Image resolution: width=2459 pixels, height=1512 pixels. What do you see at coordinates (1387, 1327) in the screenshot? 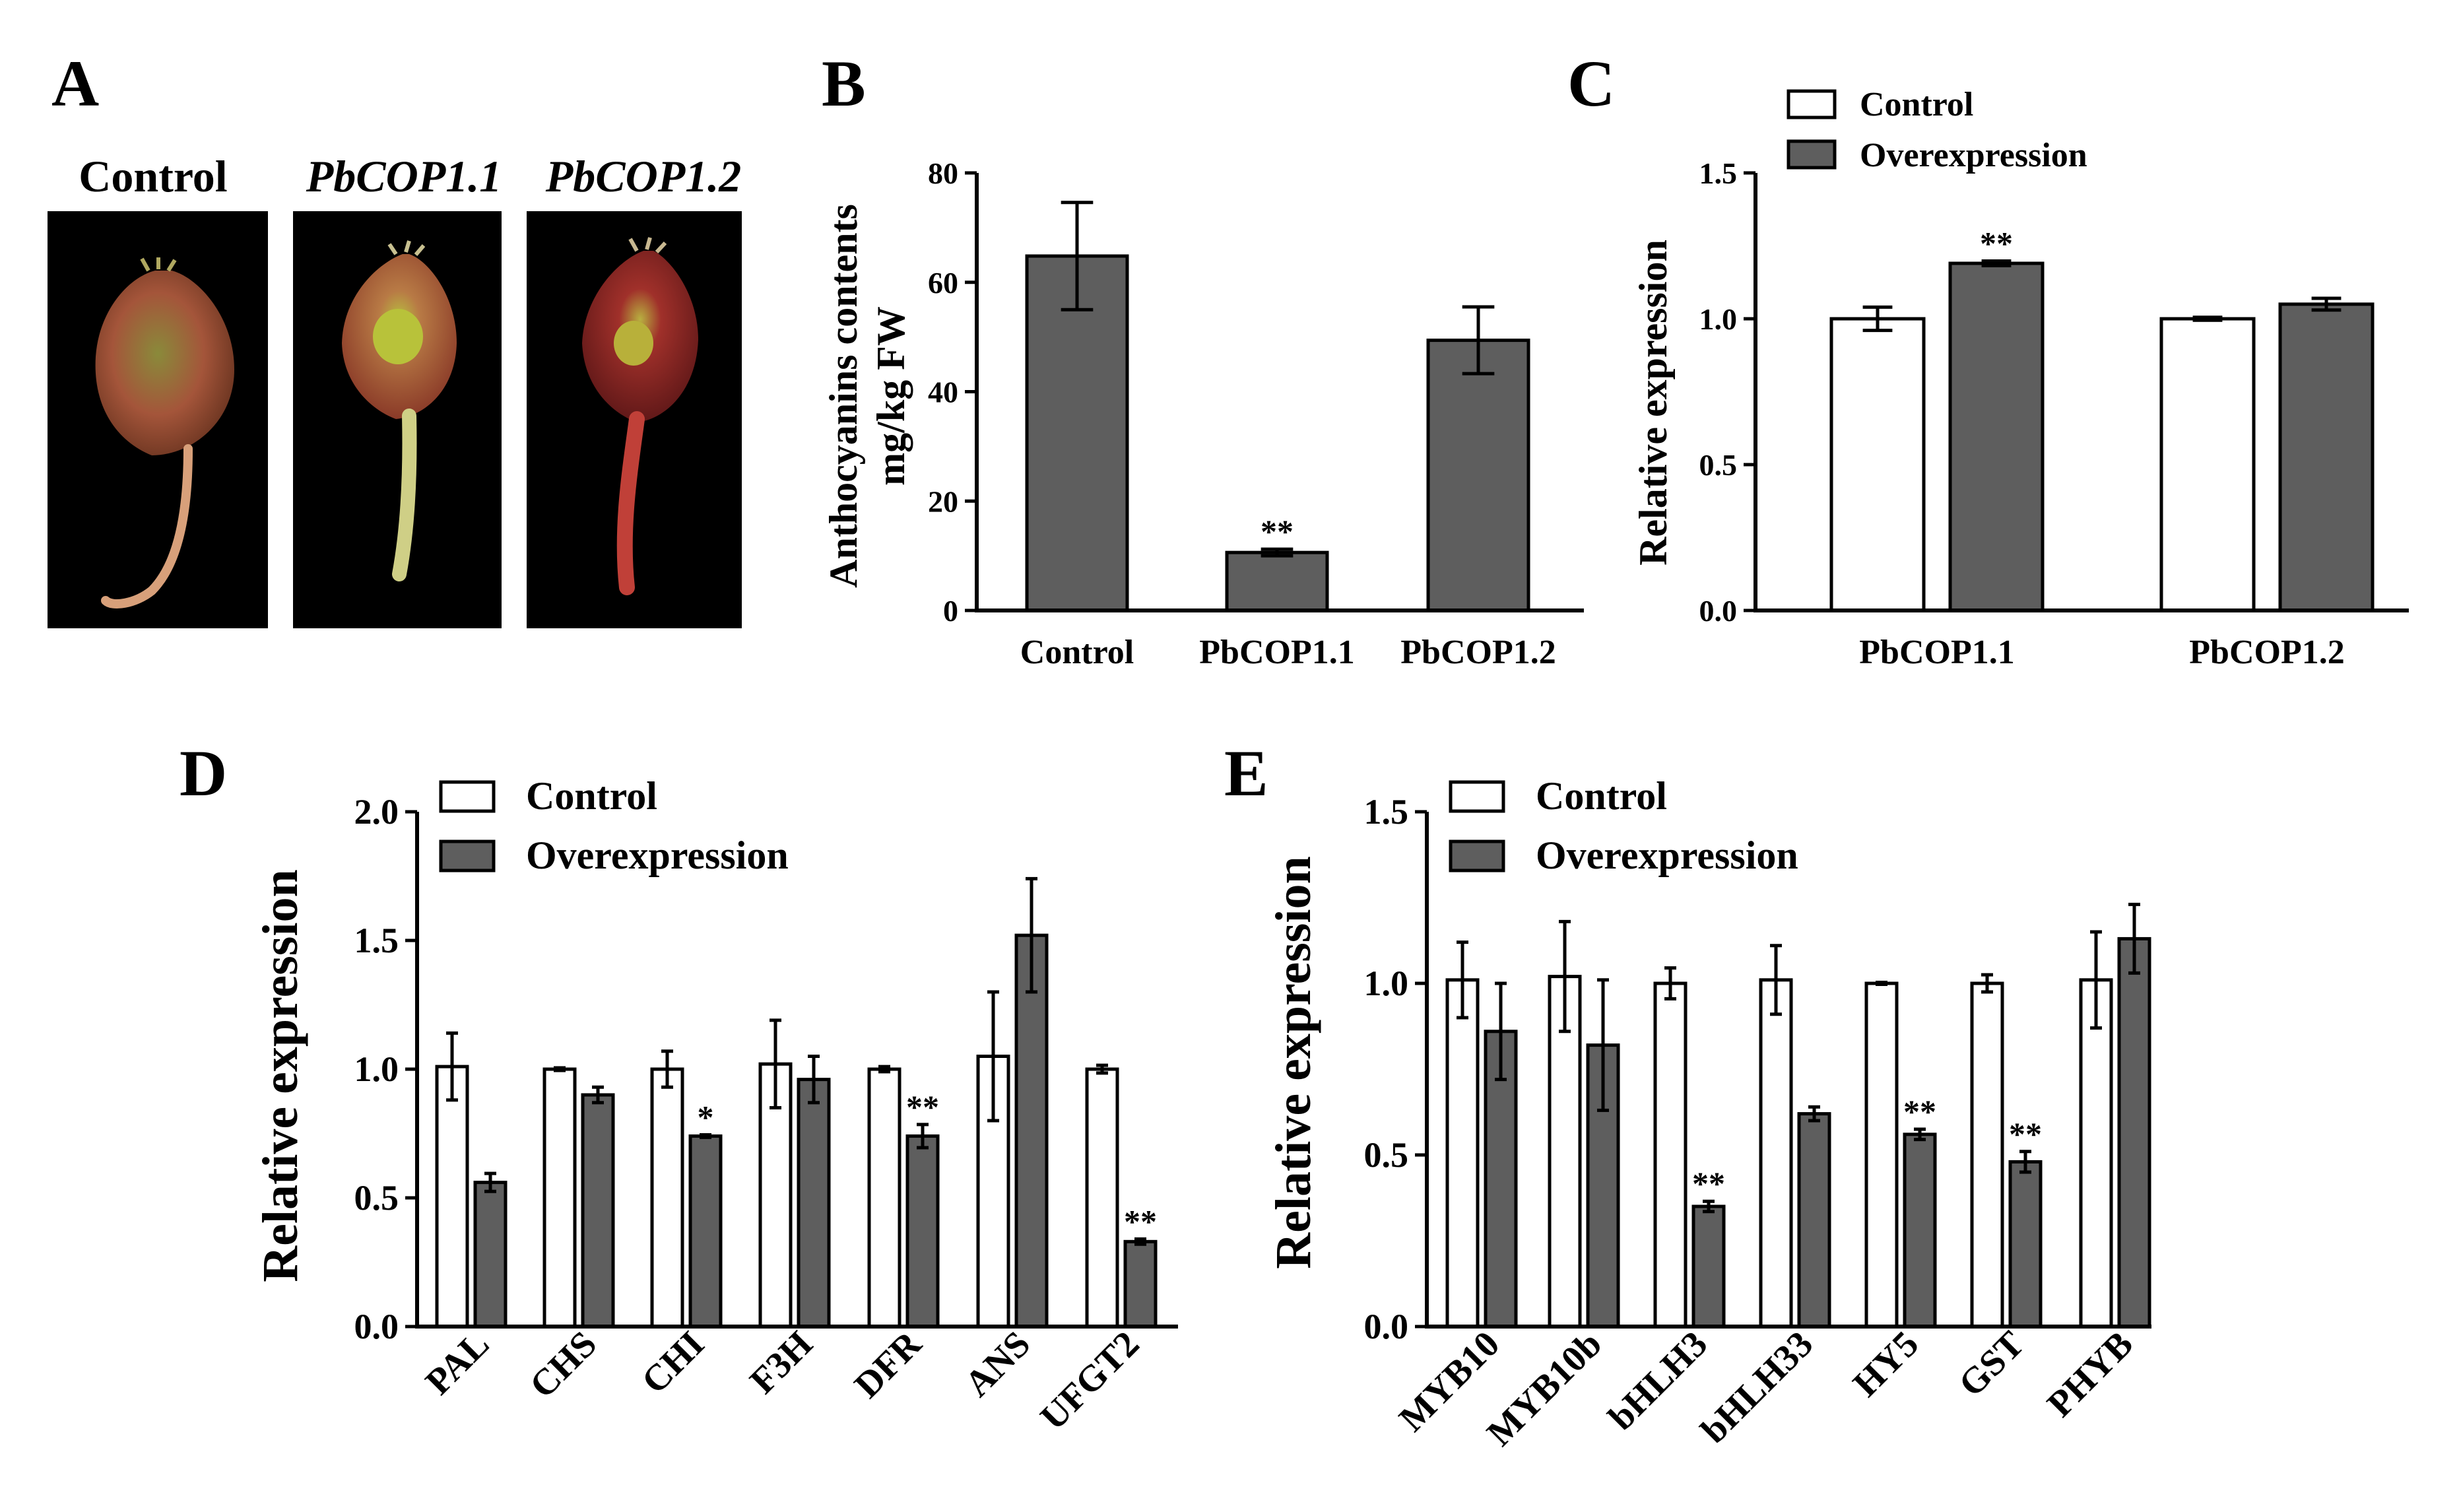
I see `chart-e-ytick-label: 0.0` at bounding box center [1387, 1327].